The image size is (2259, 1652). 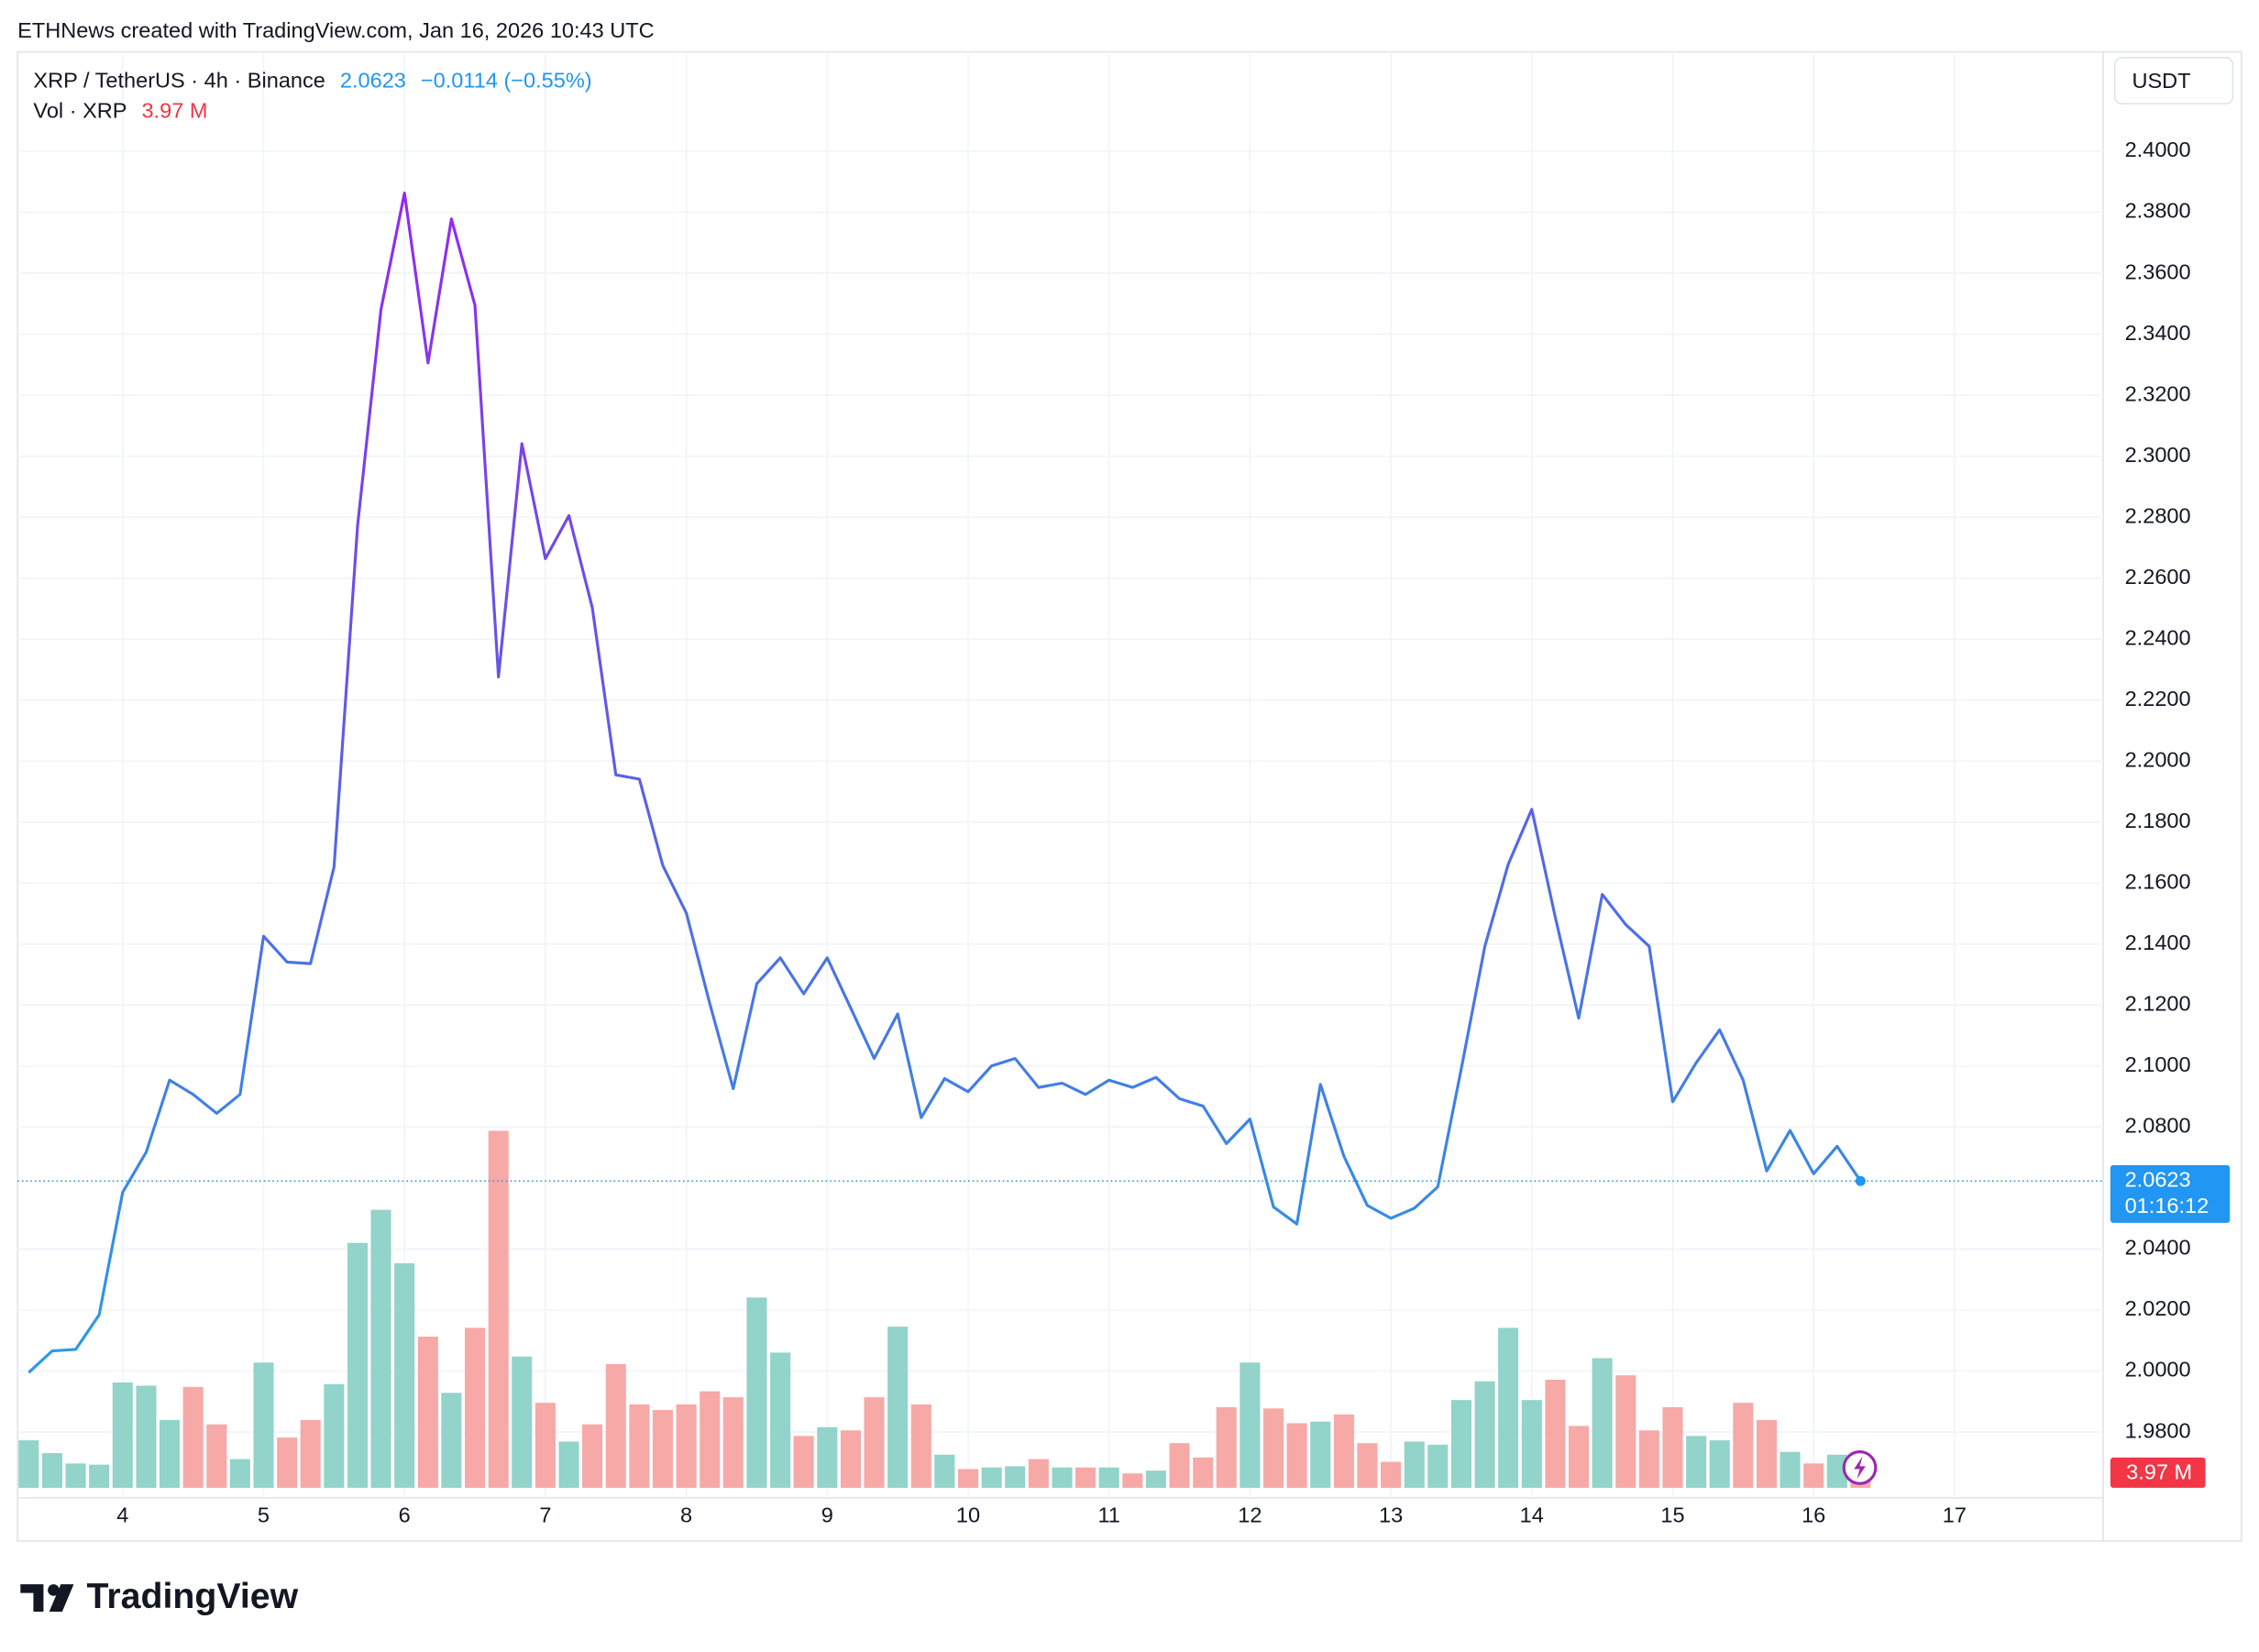 I want to click on last-price: 2.0623, so click(x=373, y=81).